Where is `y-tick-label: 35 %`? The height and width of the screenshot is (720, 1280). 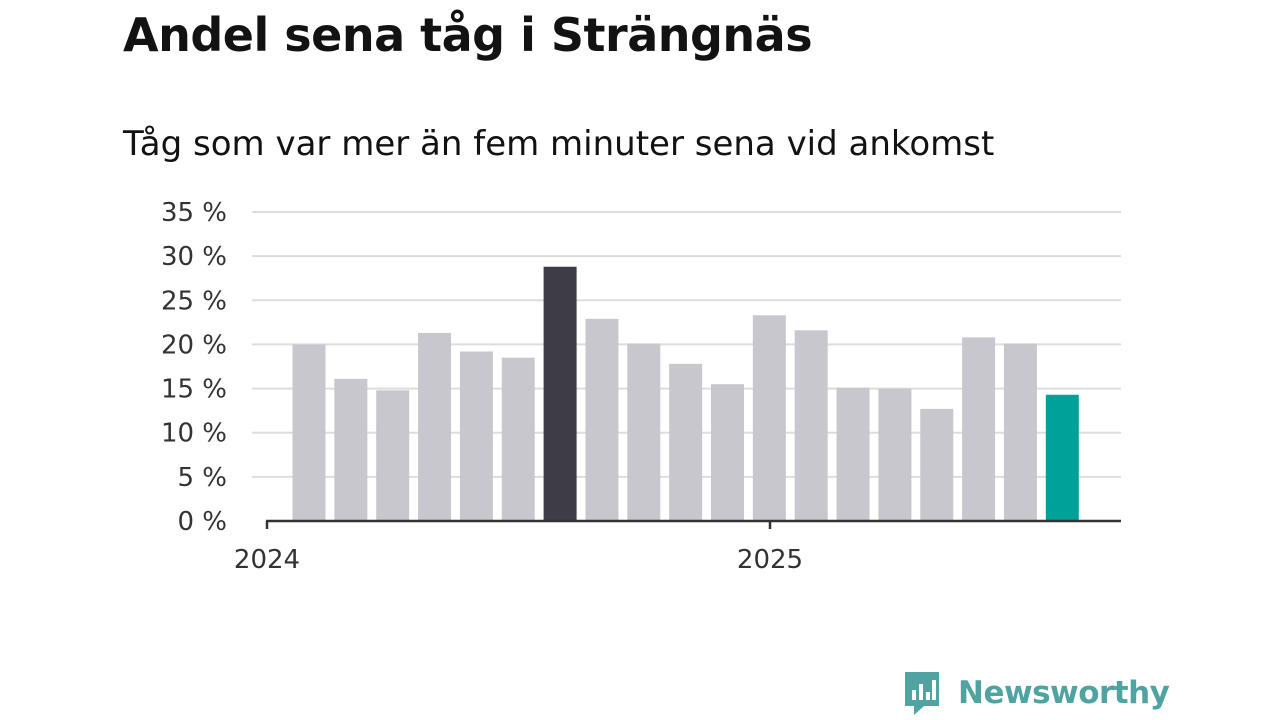 y-tick-label: 35 % is located at coordinates (194, 213).